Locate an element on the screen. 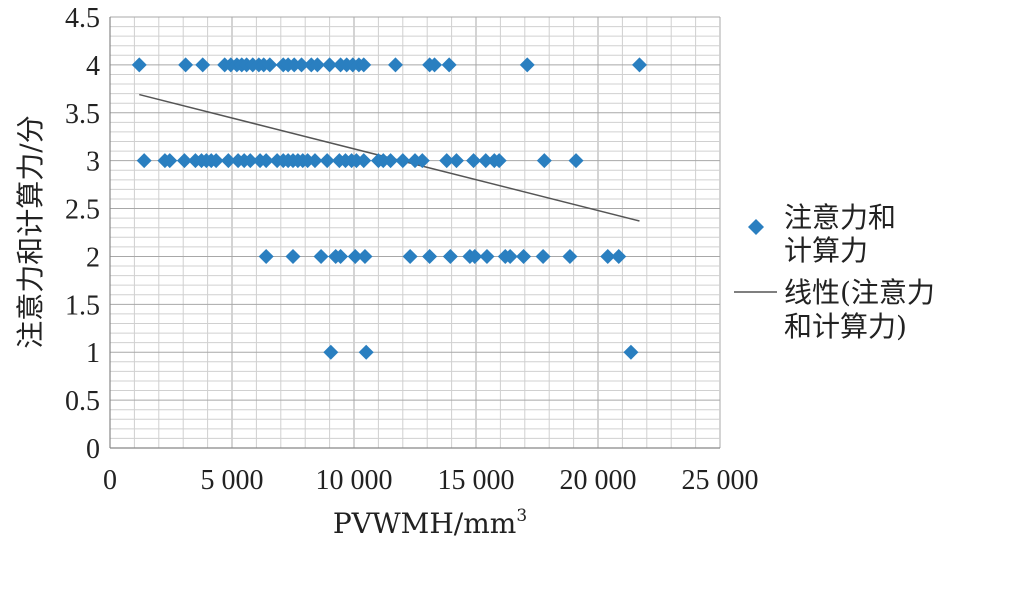 This screenshot has width=1023, height=613. legend-label-trend-line1: 线性(注意力 is located at coordinates (859, 292).